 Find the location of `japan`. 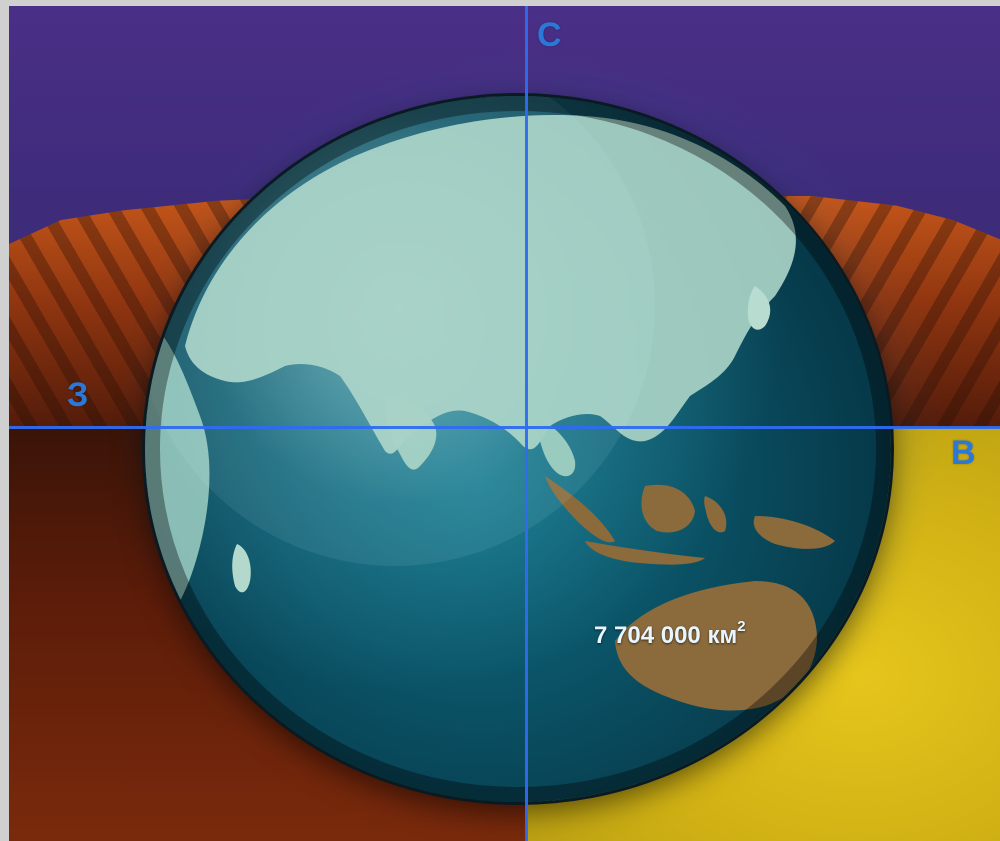

japan is located at coordinates (759, 308).